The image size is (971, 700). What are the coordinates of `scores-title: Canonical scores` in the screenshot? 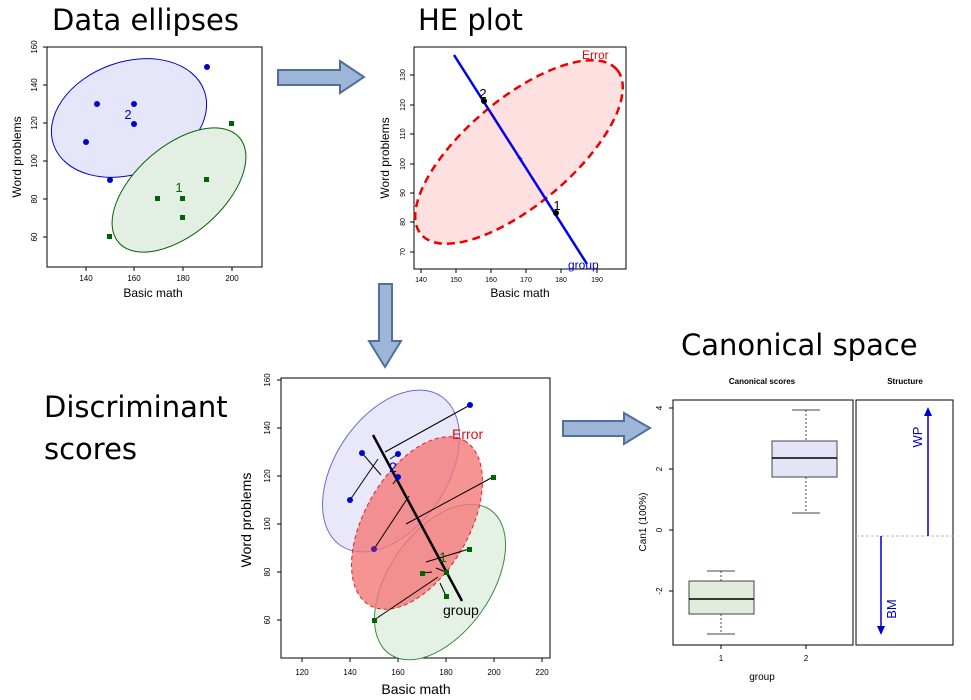 It's located at (762, 381).